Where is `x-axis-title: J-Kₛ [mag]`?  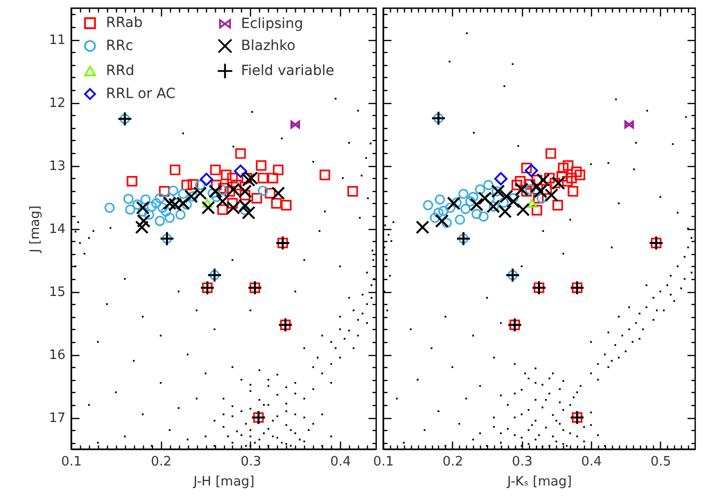 x-axis-title: J-Kₛ [mag] is located at coordinates (539, 482).